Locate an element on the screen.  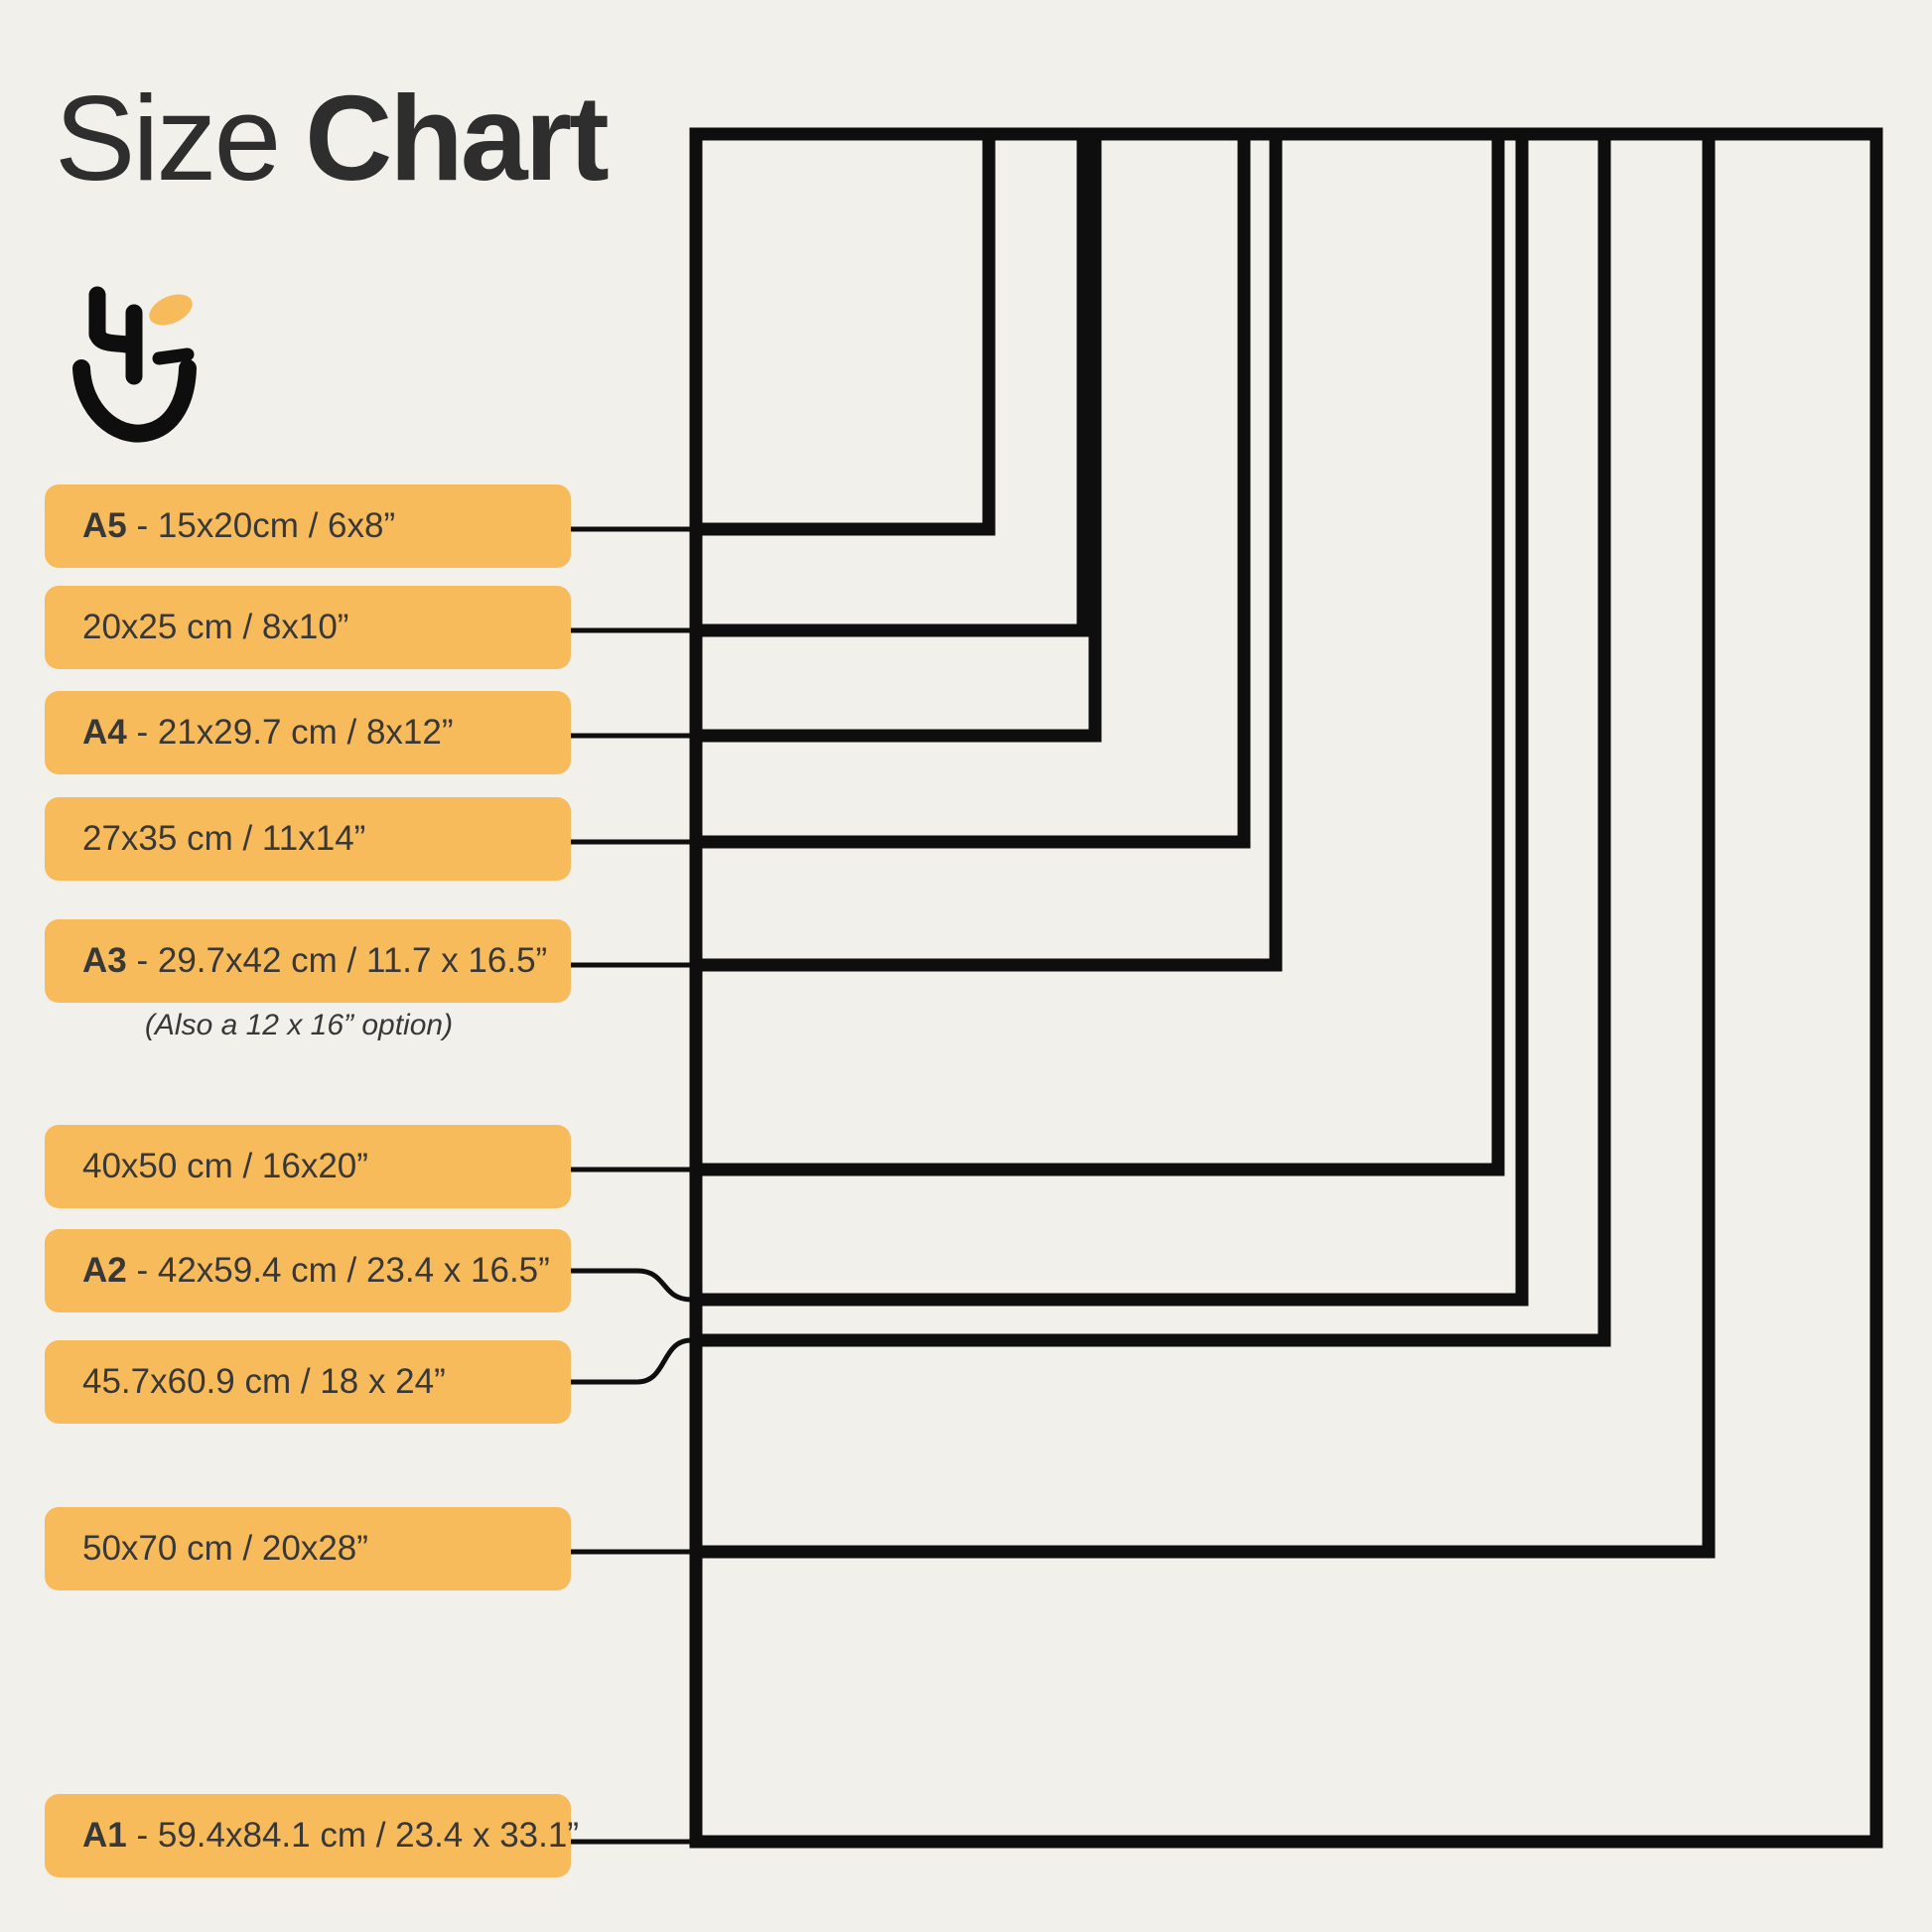
smiley-hi-logo-icon is located at coordinates (135, 365).